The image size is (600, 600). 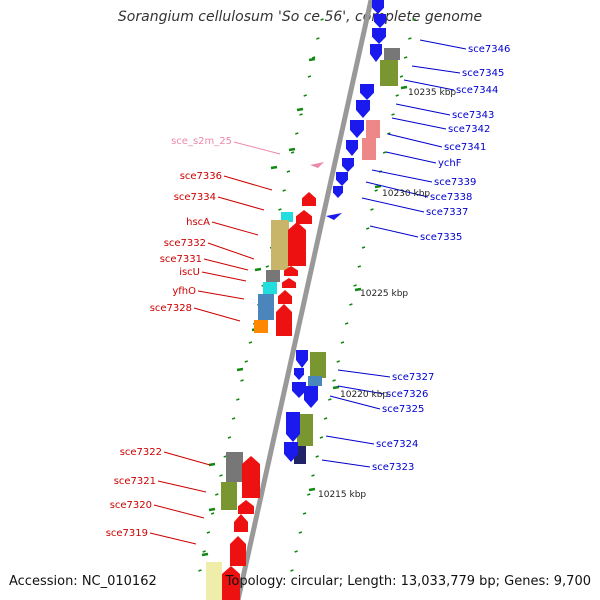 I want to click on gene-label-forward: sce7338, so click(x=451, y=197).